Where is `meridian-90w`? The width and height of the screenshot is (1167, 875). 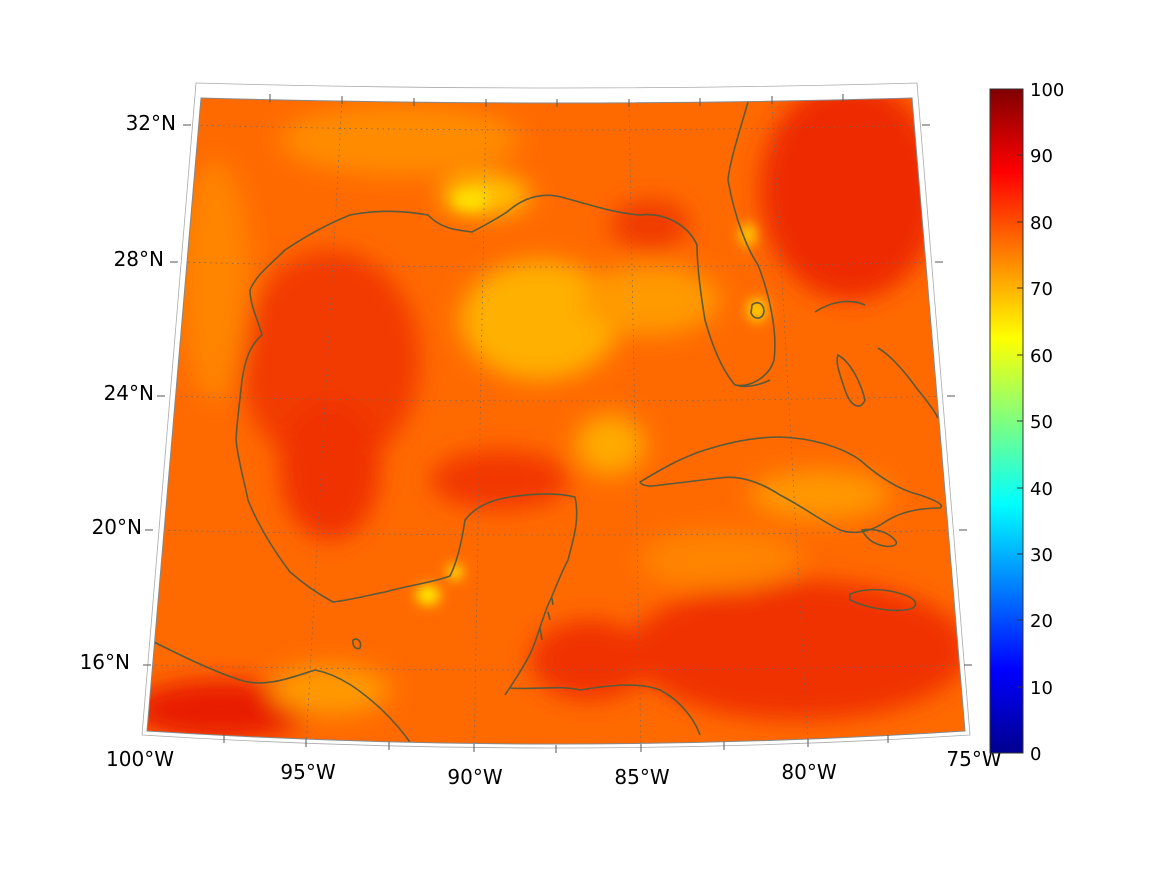 meridian-90w is located at coordinates (480, 423).